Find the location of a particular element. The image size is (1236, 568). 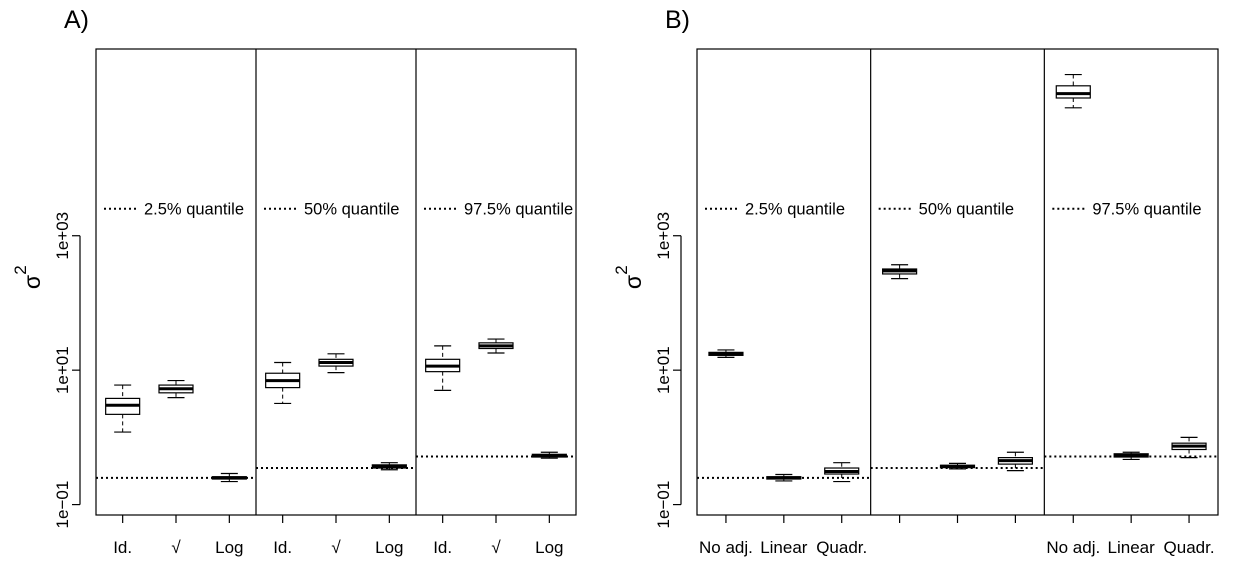

group-2: 50% quantile Id. √ Log is located at coordinates (335, 303).